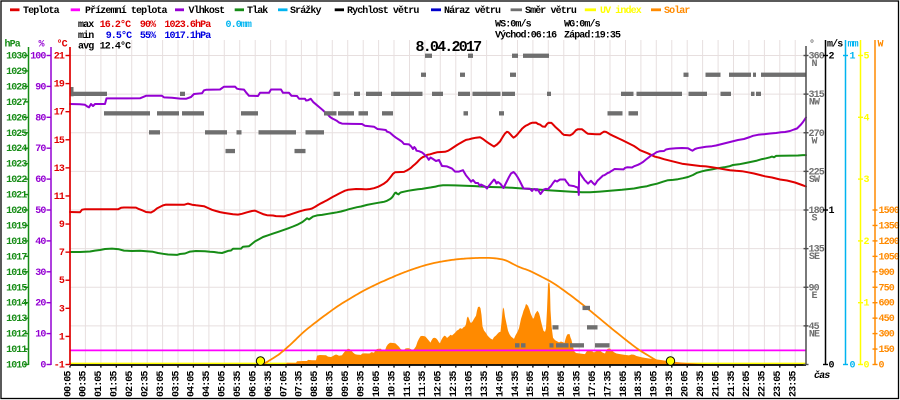  Describe the element at coordinates (59, 113) in the screenshot. I see `svg-text: 17` at that location.